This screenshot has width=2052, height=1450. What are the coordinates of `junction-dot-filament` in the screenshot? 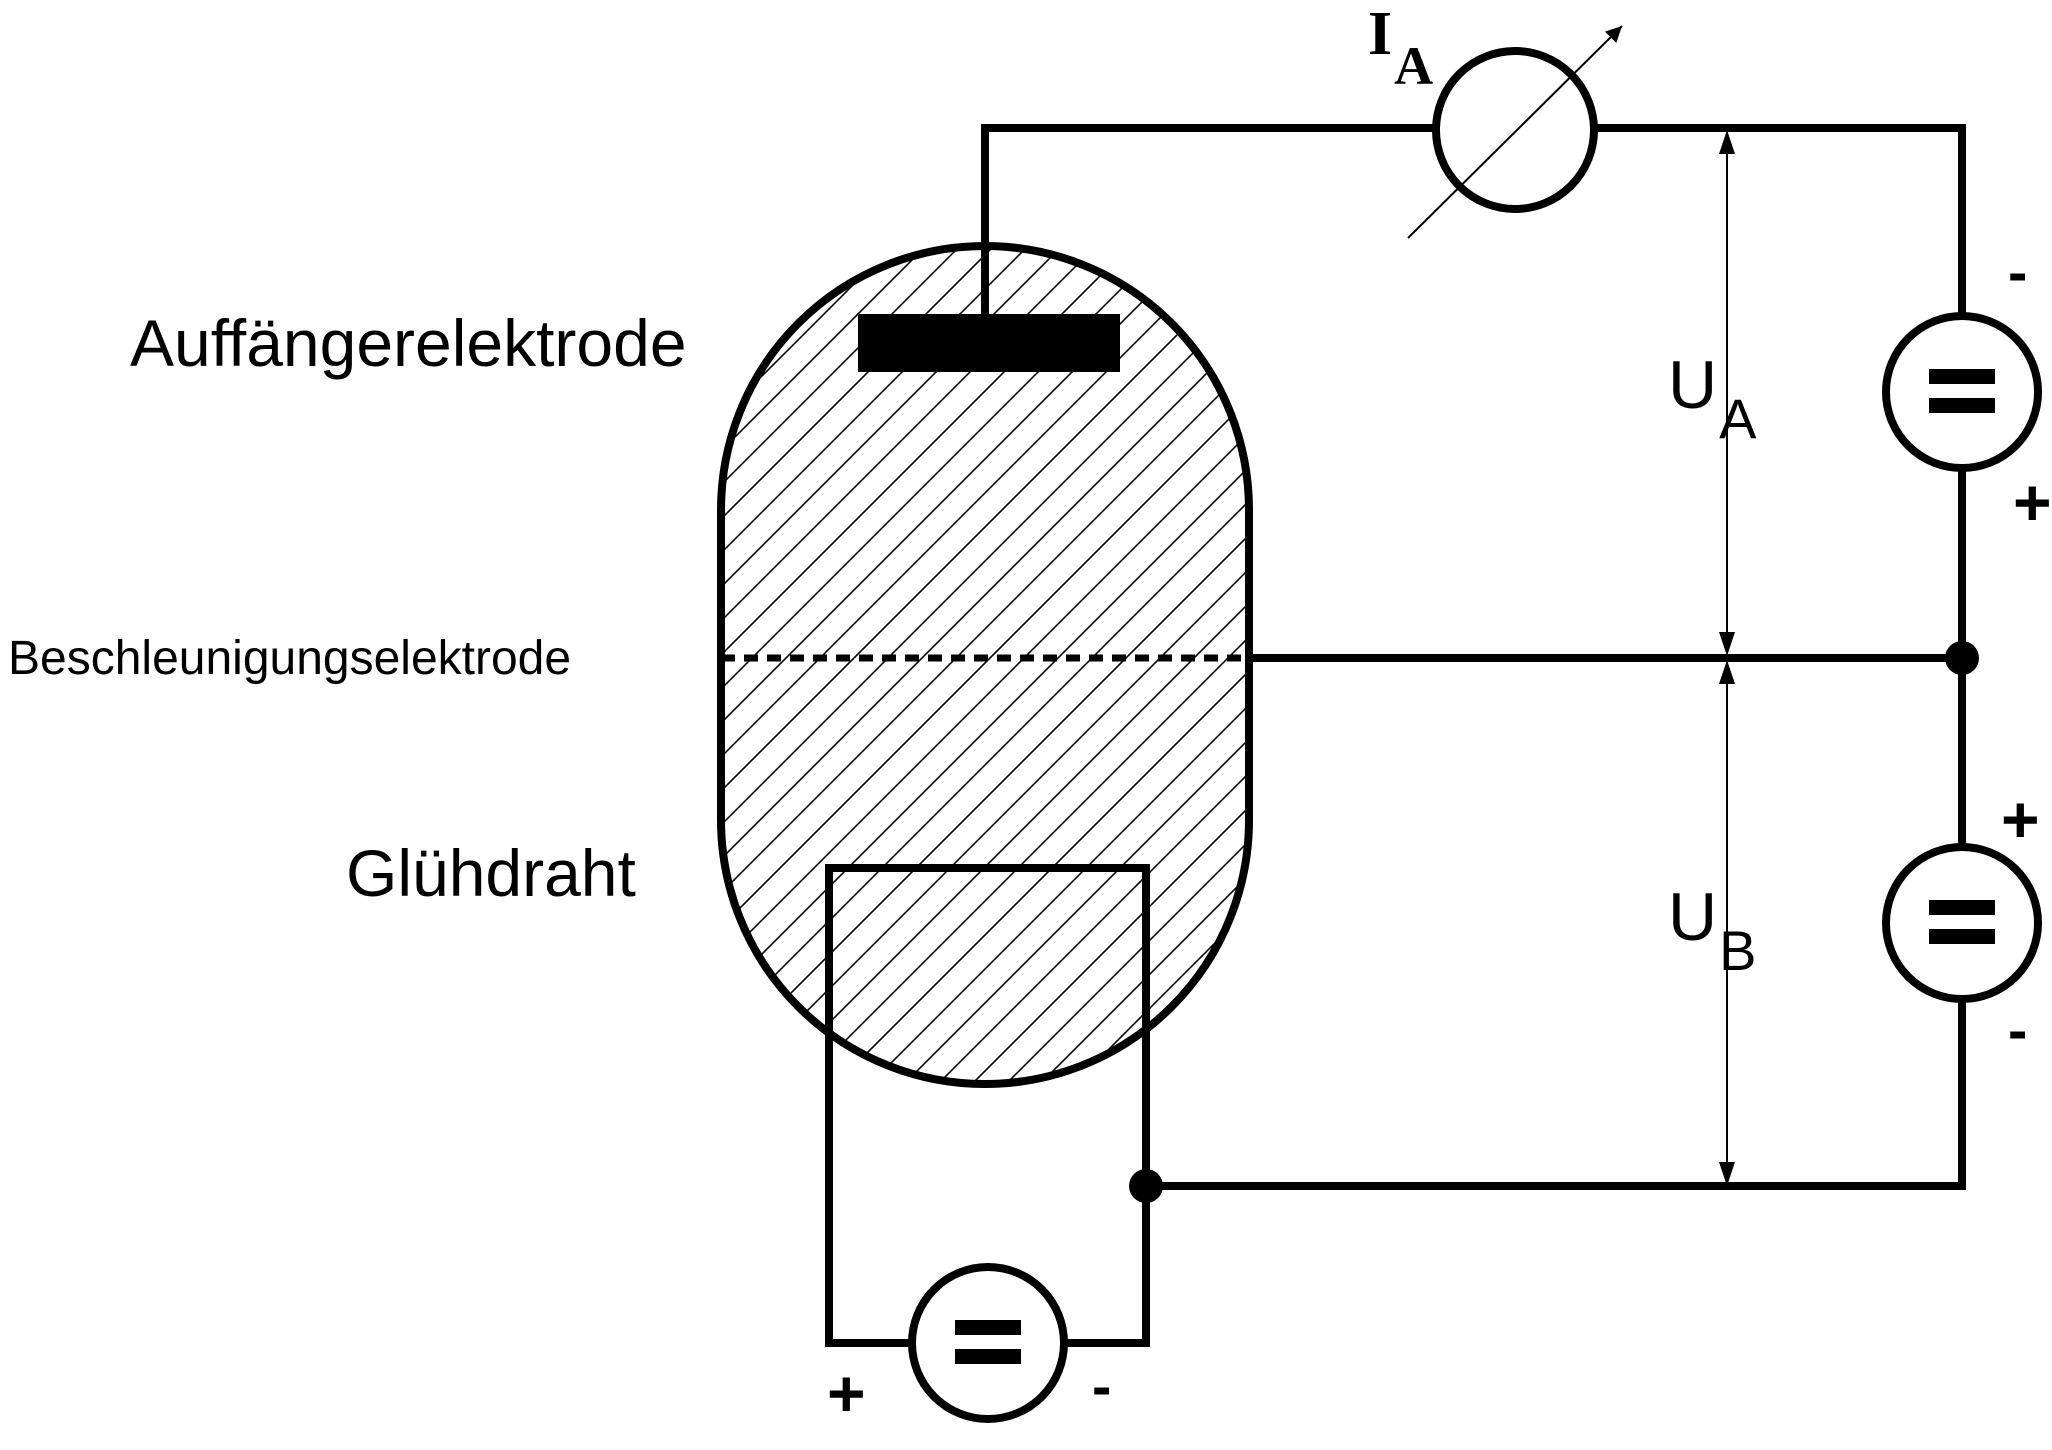 It's located at (1146, 1186).